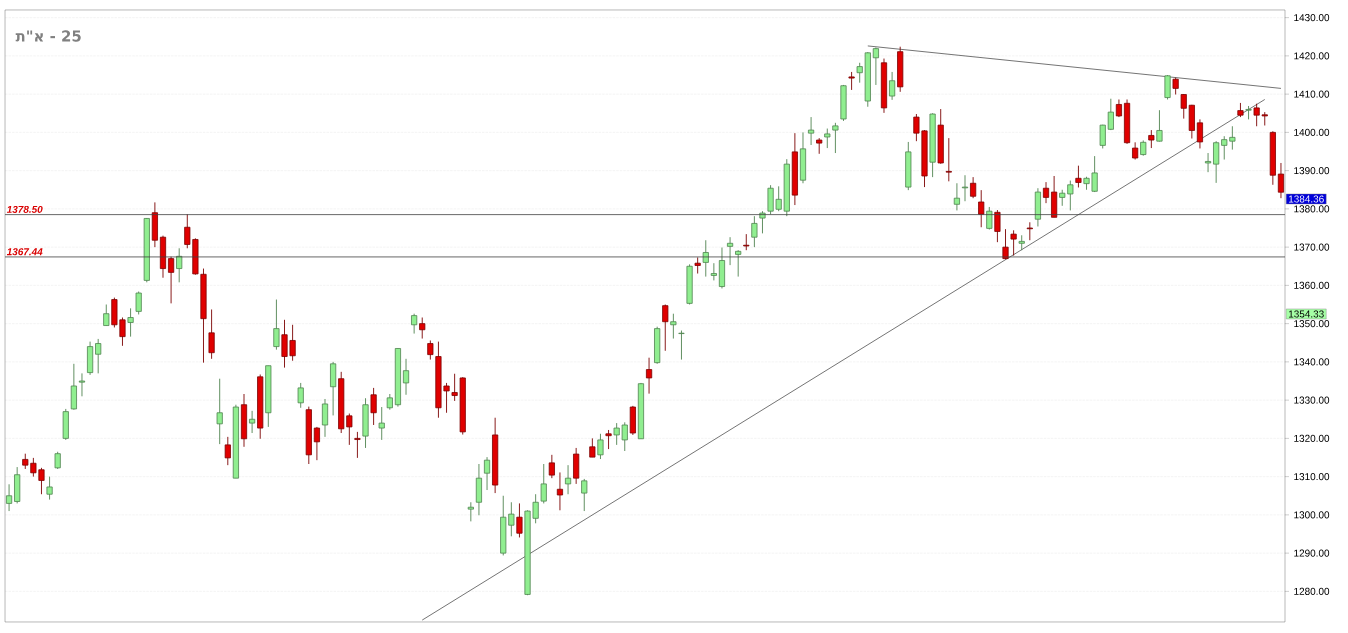 The width and height of the screenshot is (1348, 633). I want to click on y-tick-label: 1310.00, so click(1312, 477).